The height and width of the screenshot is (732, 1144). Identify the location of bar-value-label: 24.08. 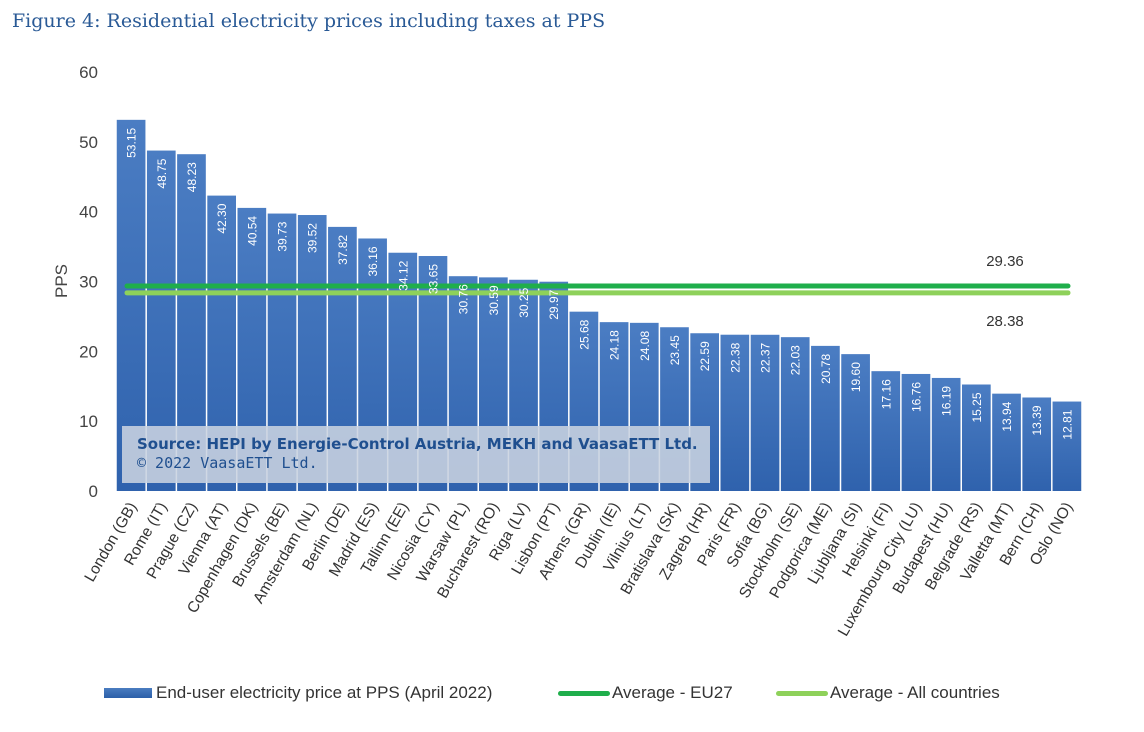
(645, 346).